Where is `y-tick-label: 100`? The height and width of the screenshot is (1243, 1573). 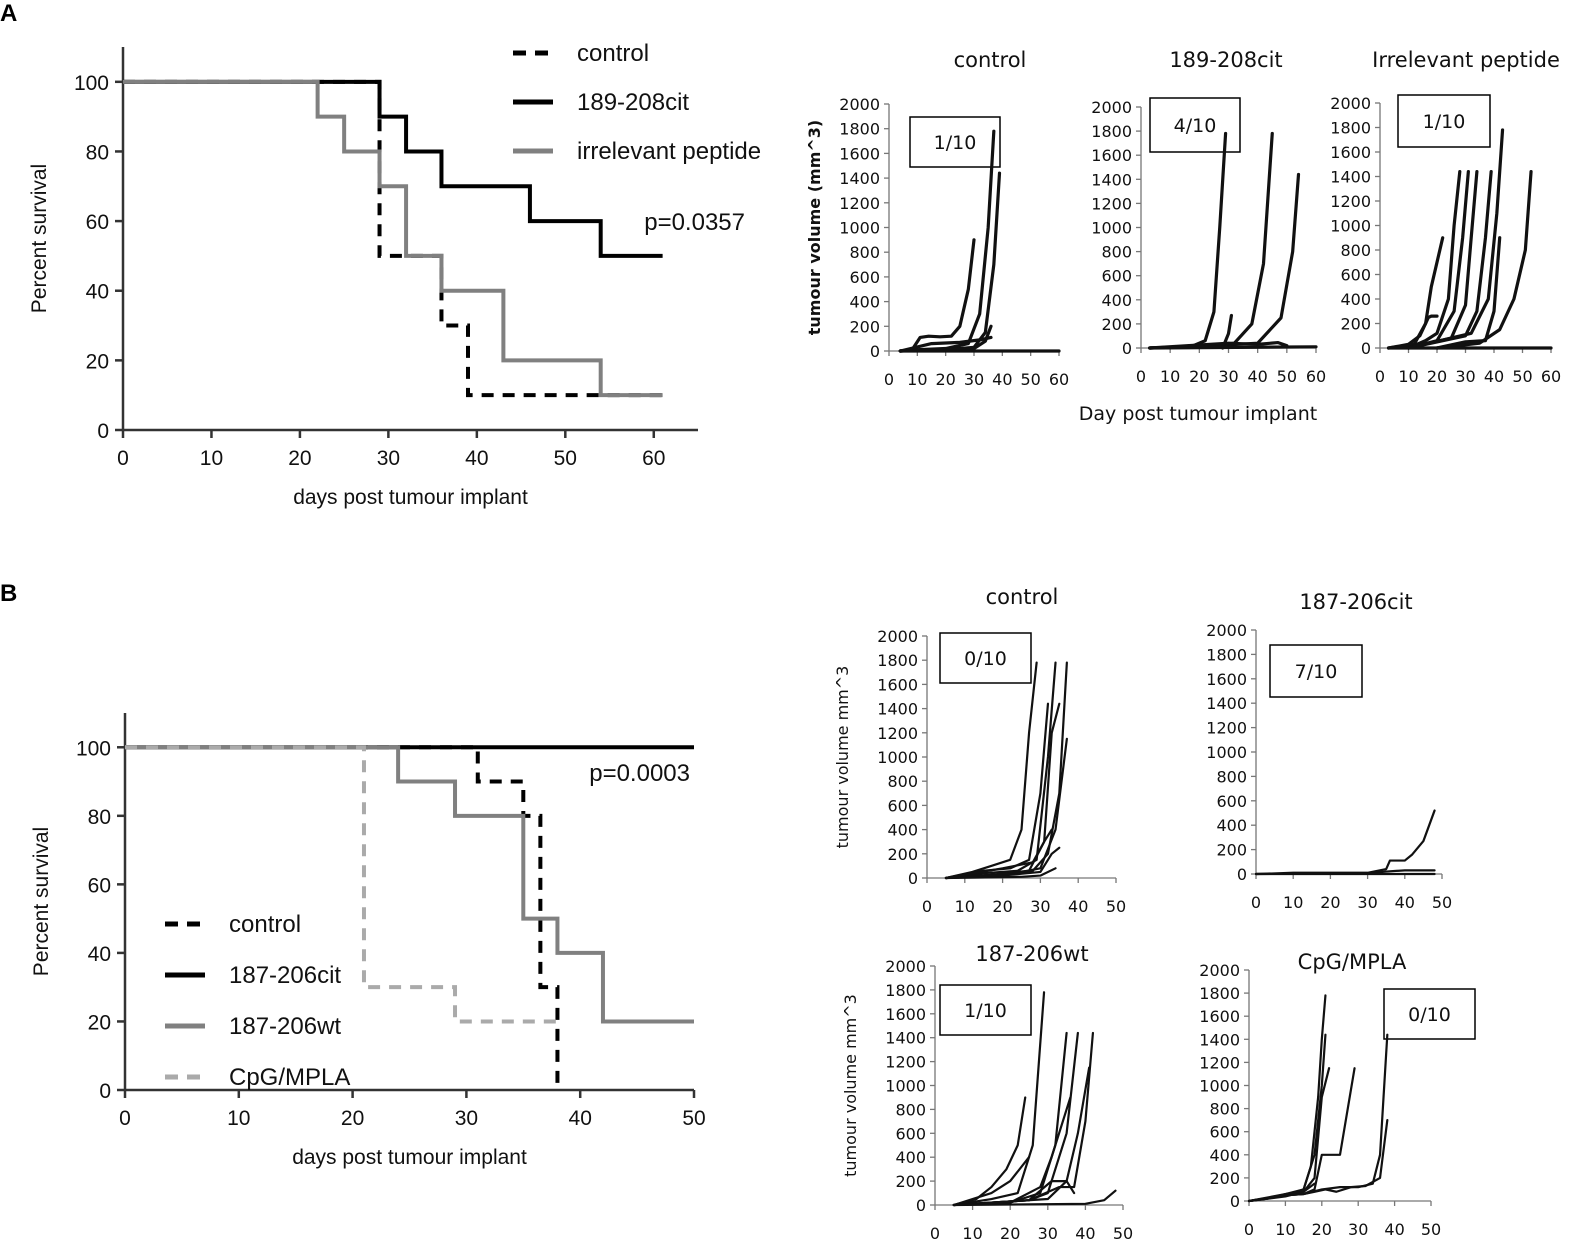
y-tick-label: 100 is located at coordinates (93, 748).